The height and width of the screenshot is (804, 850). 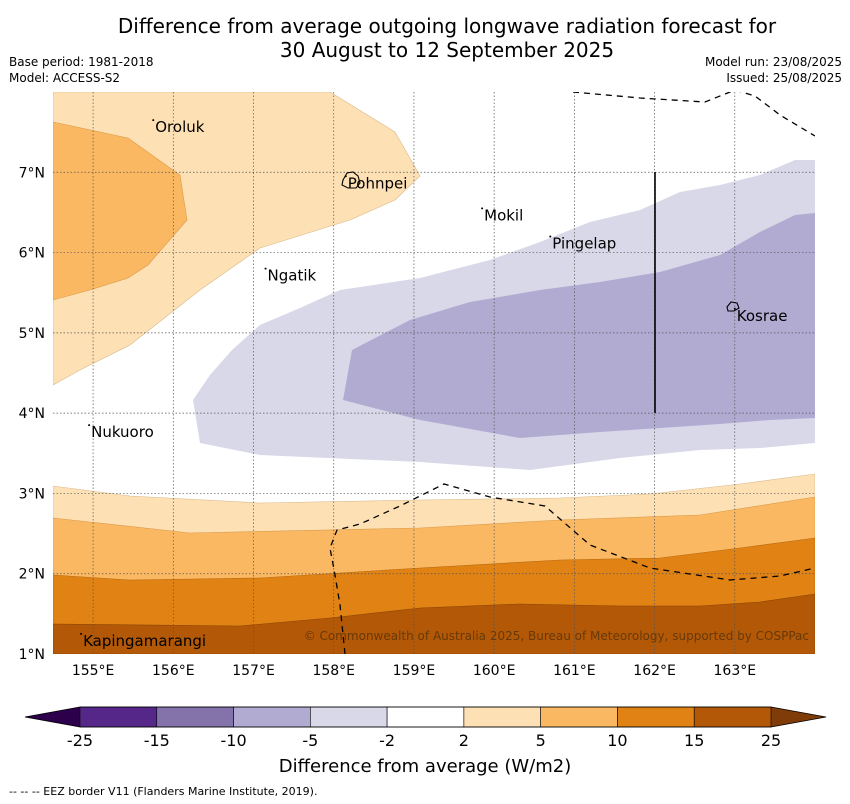 I want to click on colorbar-outline, so click(x=425, y=717).